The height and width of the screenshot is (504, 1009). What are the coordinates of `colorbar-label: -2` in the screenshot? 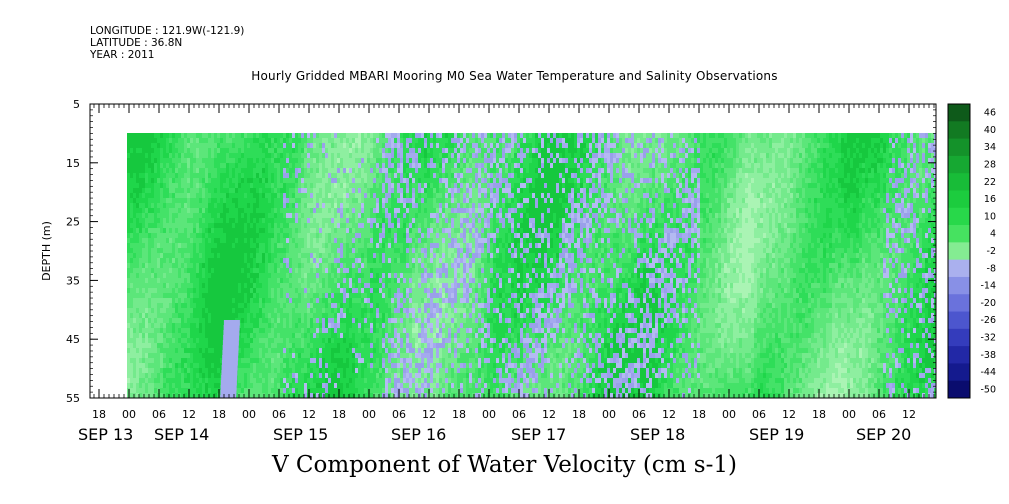 It's located at (991, 251).